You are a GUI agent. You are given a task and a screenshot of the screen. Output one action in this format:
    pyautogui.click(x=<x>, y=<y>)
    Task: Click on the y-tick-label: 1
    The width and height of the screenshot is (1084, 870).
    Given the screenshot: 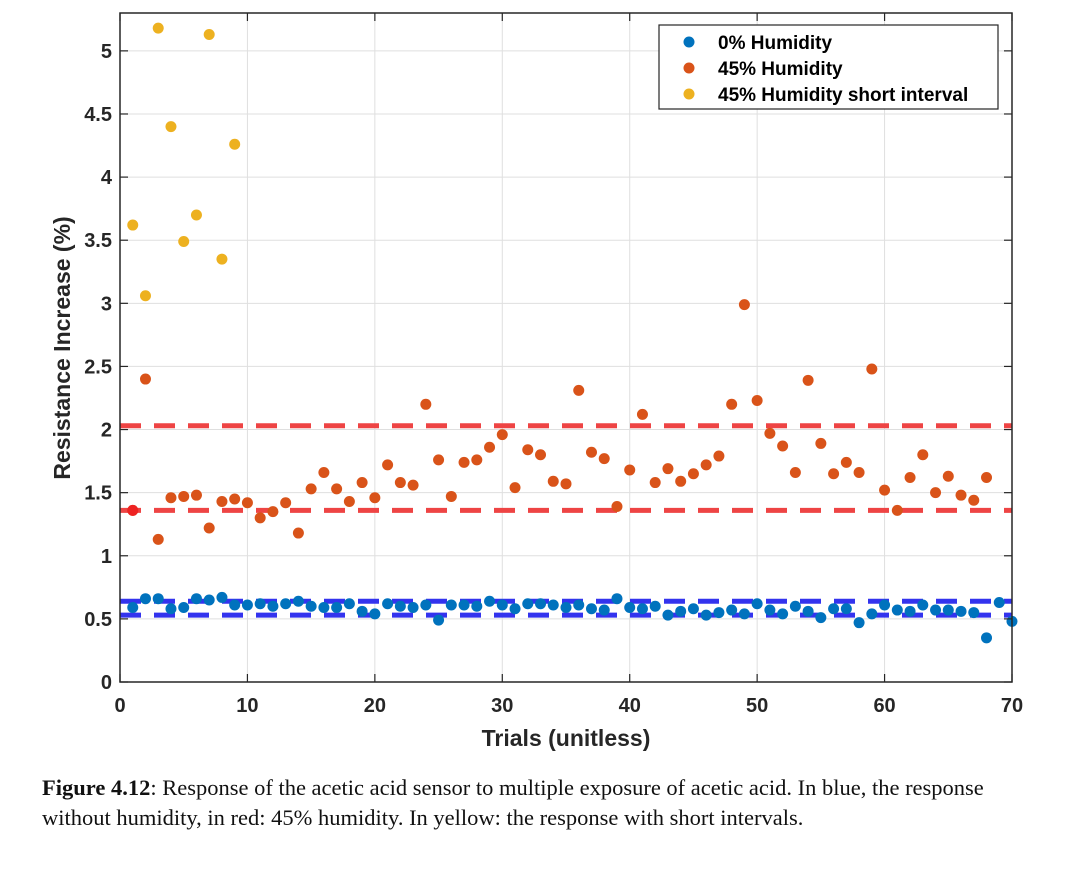 What is the action you would take?
    pyautogui.click(x=106, y=557)
    